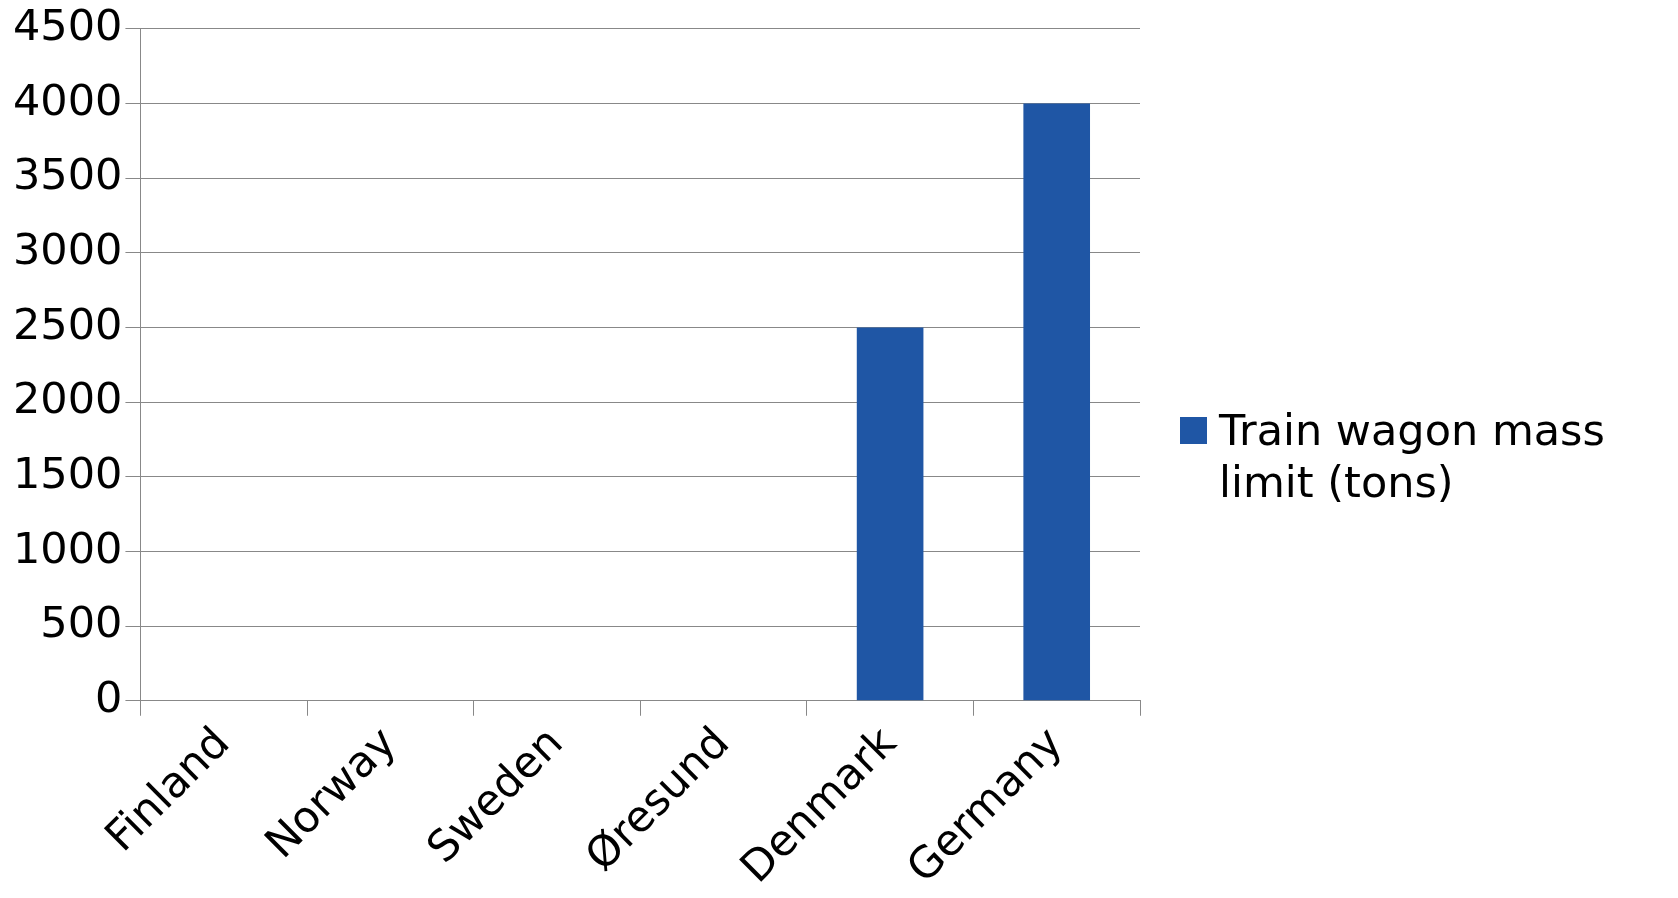 This screenshot has height=898, width=1678. What do you see at coordinates (81, 622) in the screenshot?
I see `y-tick-label: 500` at bounding box center [81, 622].